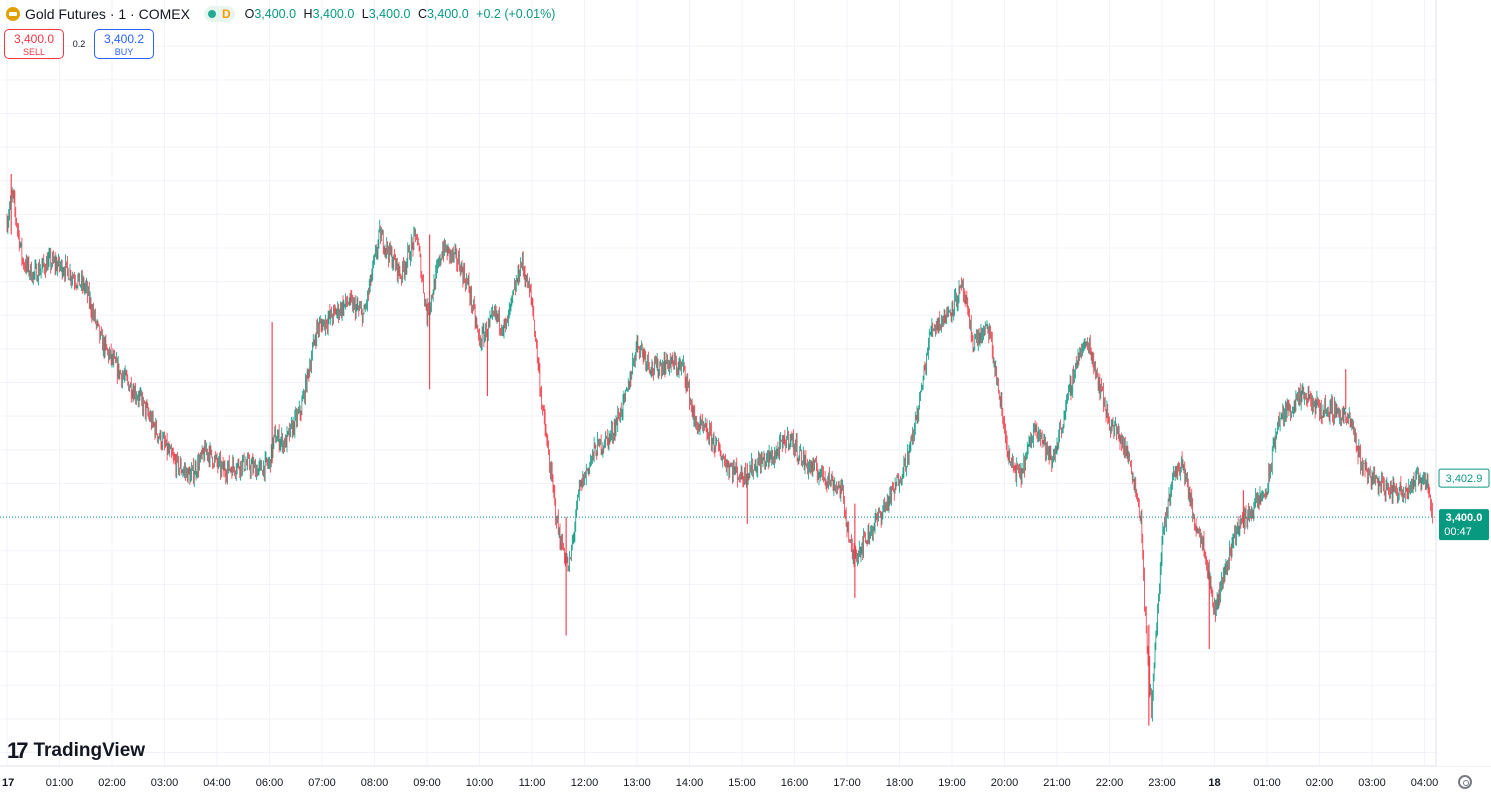  I want to click on high-label: H, so click(308, 14).